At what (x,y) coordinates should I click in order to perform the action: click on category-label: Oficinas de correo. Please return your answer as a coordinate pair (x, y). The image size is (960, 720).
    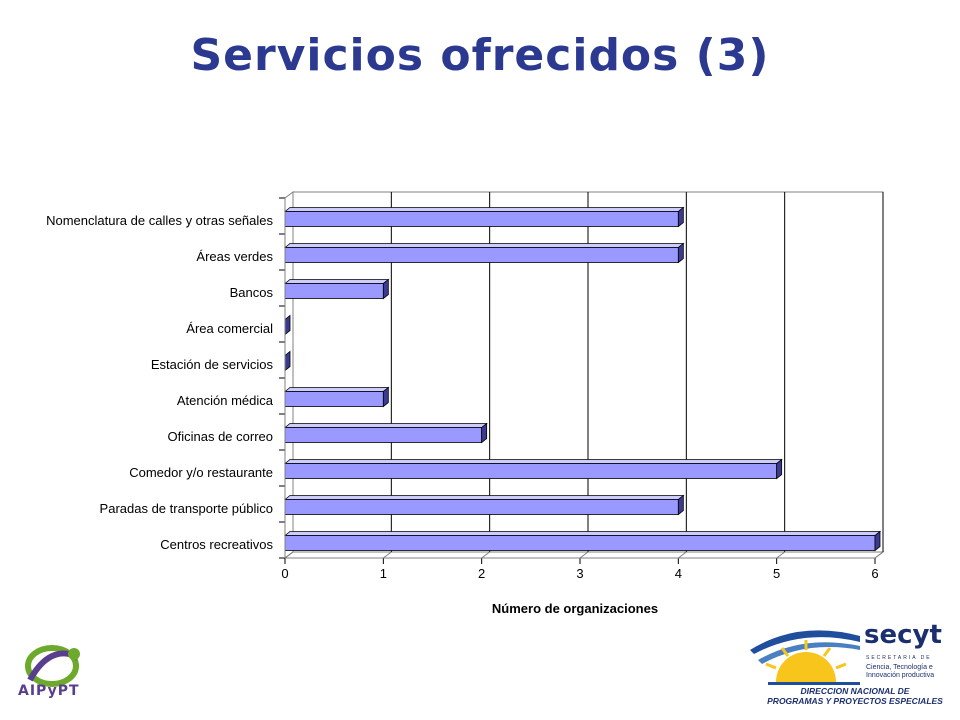
    Looking at the image, I should click on (221, 436).